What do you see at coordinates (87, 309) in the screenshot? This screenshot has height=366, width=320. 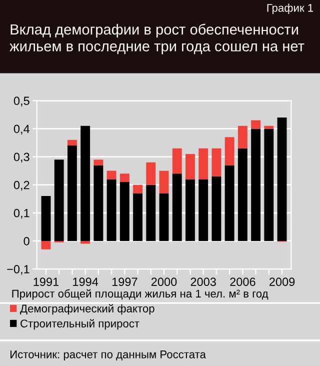 I see `legend-label: Демографический фактор` at bounding box center [87, 309].